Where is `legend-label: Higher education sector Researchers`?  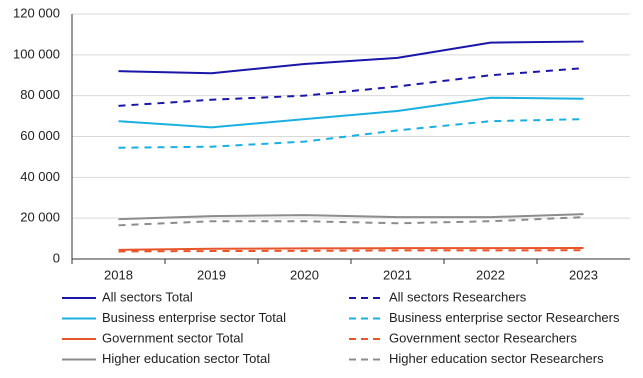 legend-label: Higher education sector Researchers is located at coordinates (496, 358).